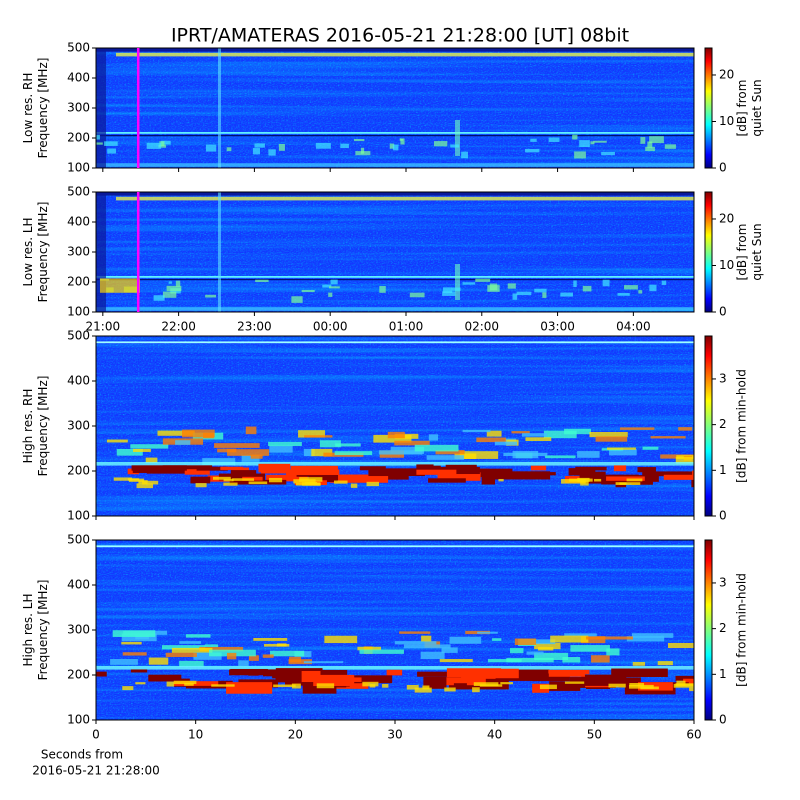 The width and height of the screenshot is (800, 800). Describe the element at coordinates (78, 222) in the screenshot. I see `y-tick-label: 400` at that location.